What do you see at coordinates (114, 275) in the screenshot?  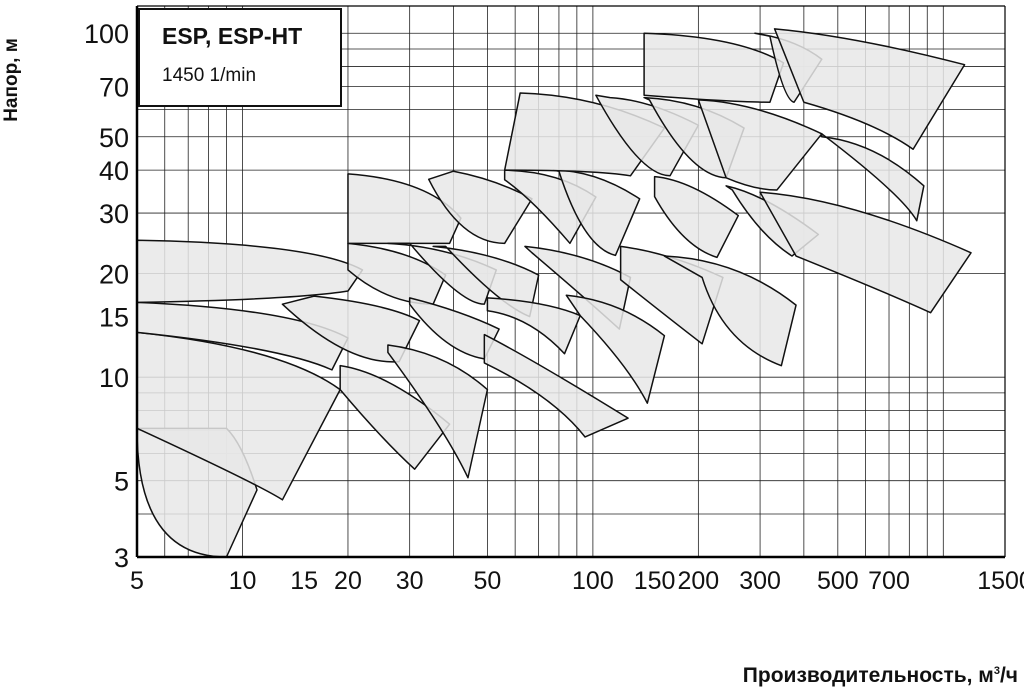 I see `y-tick-label: 20` at bounding box center [114, 275].